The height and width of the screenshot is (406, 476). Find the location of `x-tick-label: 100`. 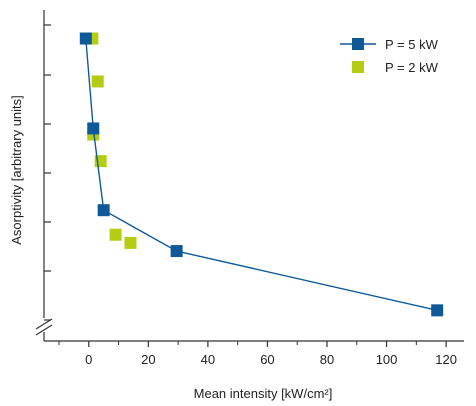

x-tick-label: 100 is located at coordinates (387, 359).